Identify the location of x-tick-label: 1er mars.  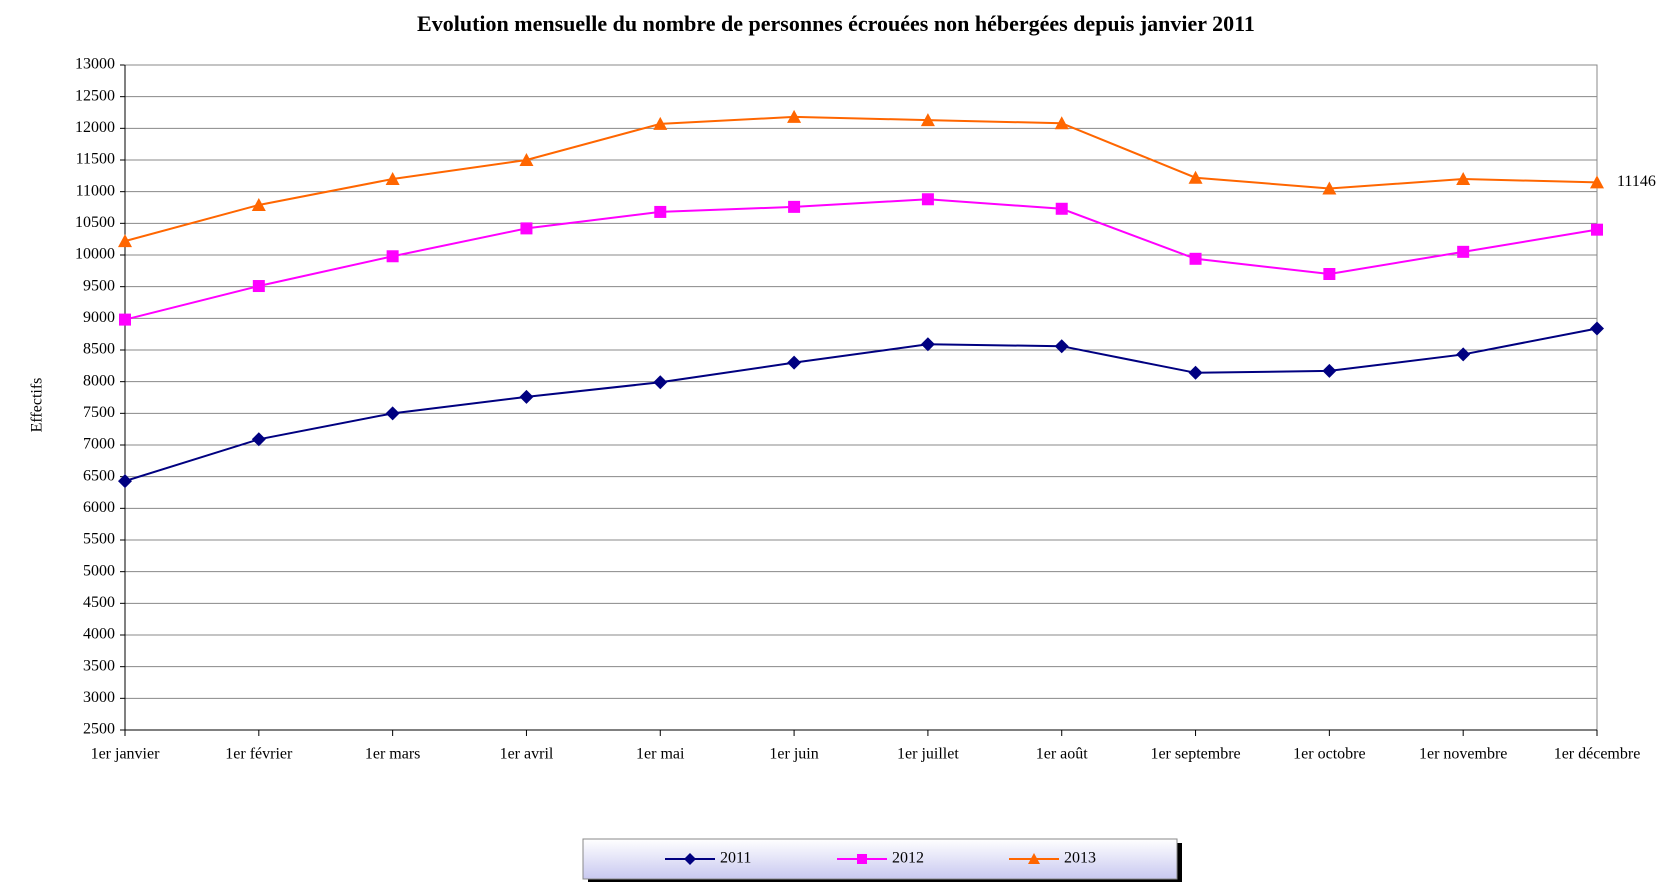
(393, 754).